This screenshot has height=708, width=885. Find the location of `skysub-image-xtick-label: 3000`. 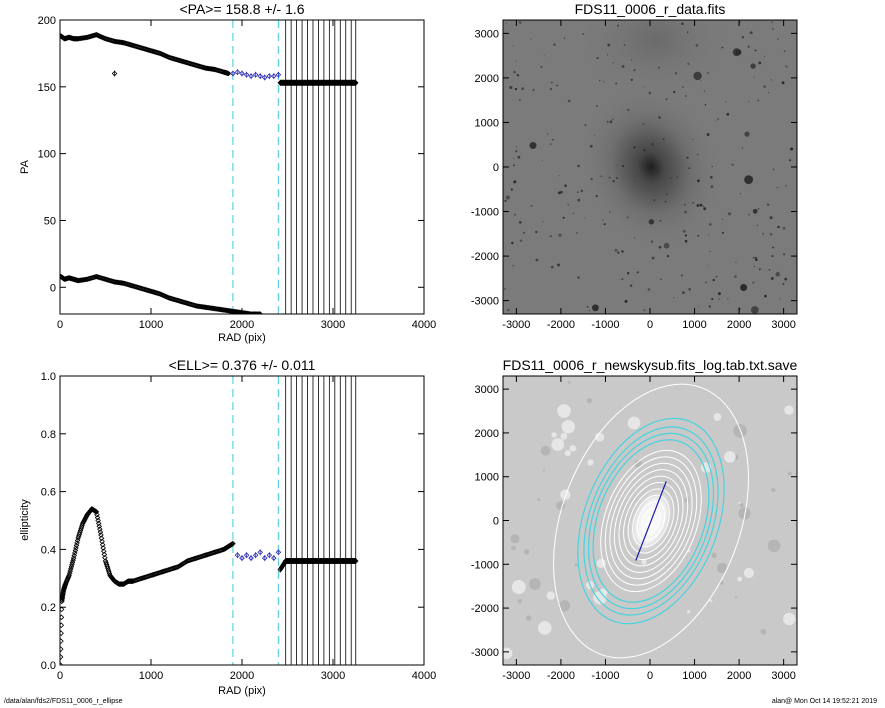

skysub-image-xtick-label: 3000 is located at coordinates (783, 676).